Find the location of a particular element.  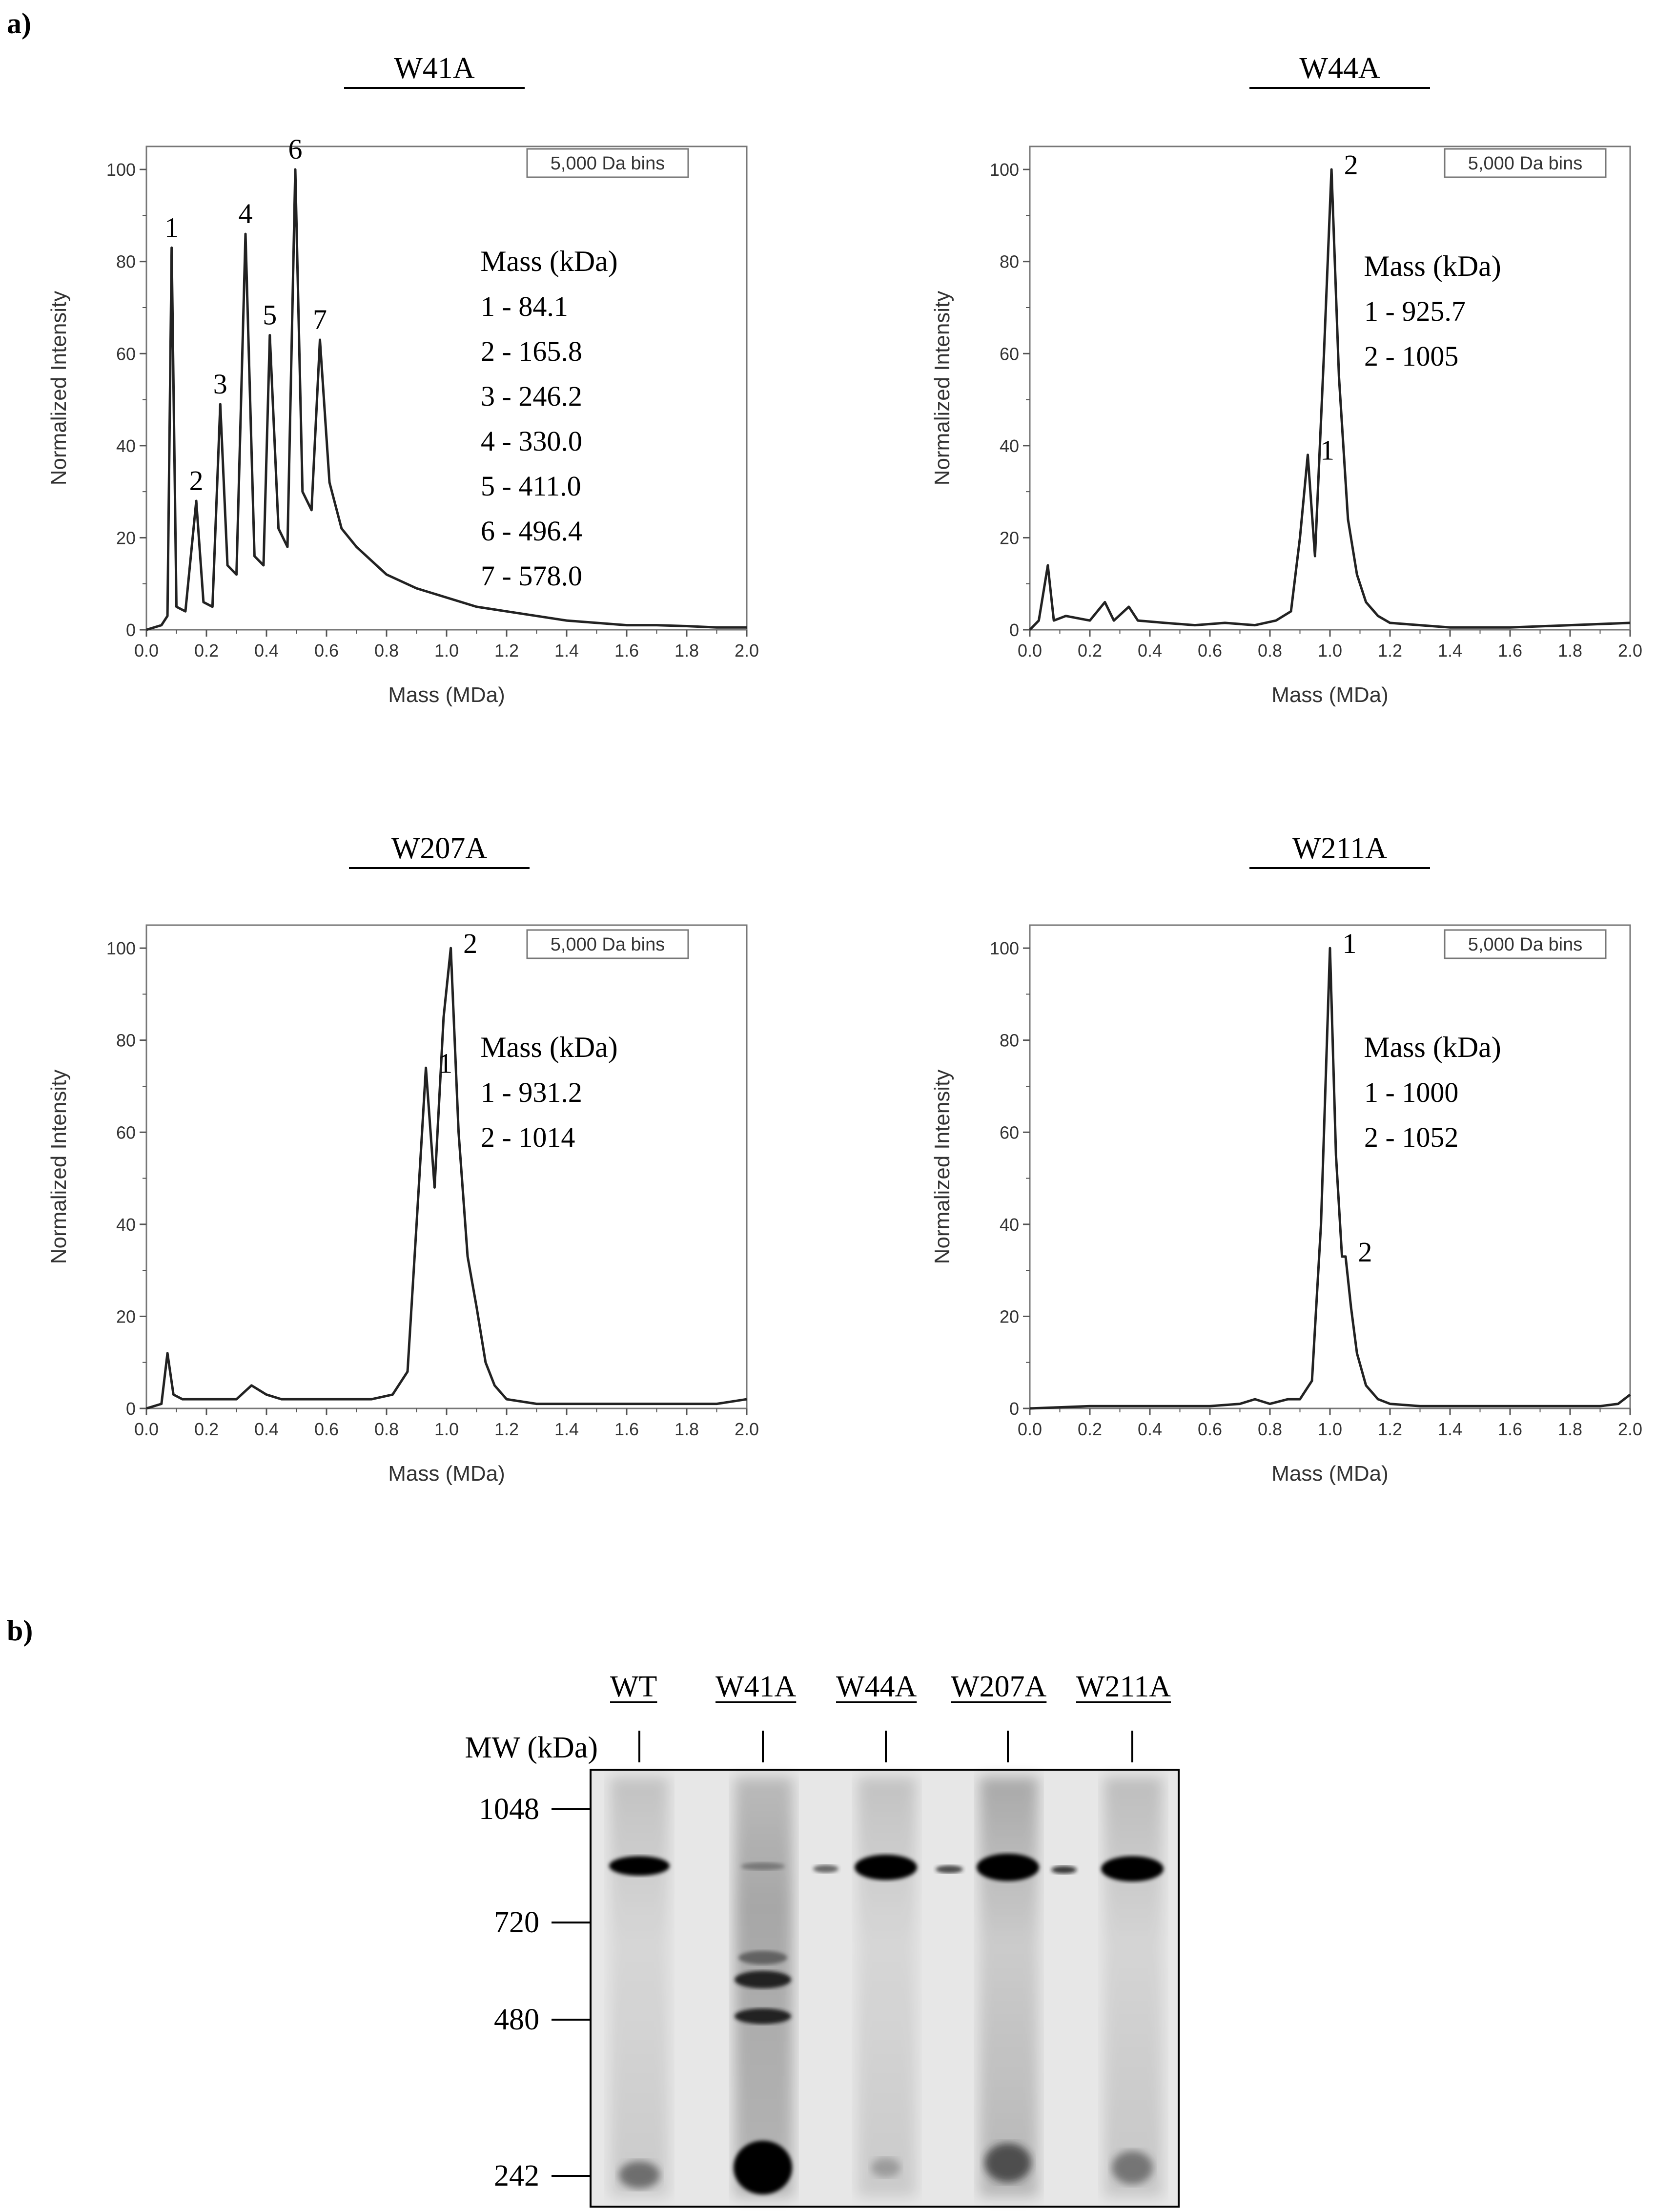

mw-marker-720: 720 is located at coordinates (516, 1922).